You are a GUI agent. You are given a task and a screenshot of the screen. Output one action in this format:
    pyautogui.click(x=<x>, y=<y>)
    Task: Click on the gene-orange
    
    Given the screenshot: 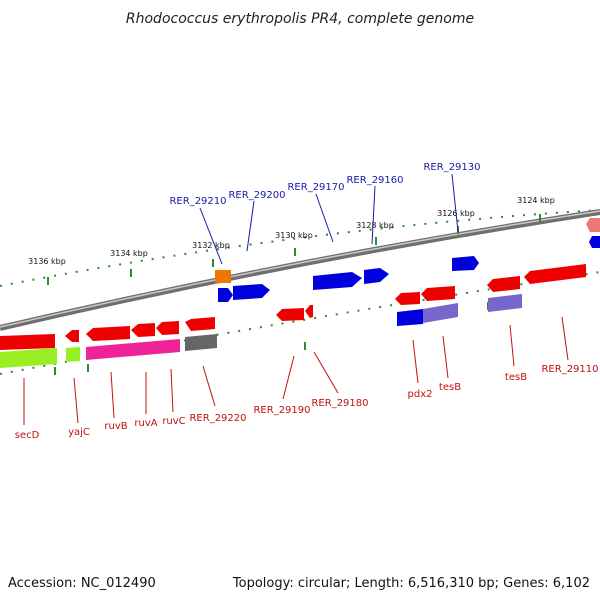 What is the action you would take?
    pyautogui.click(x=223, y=276)
    